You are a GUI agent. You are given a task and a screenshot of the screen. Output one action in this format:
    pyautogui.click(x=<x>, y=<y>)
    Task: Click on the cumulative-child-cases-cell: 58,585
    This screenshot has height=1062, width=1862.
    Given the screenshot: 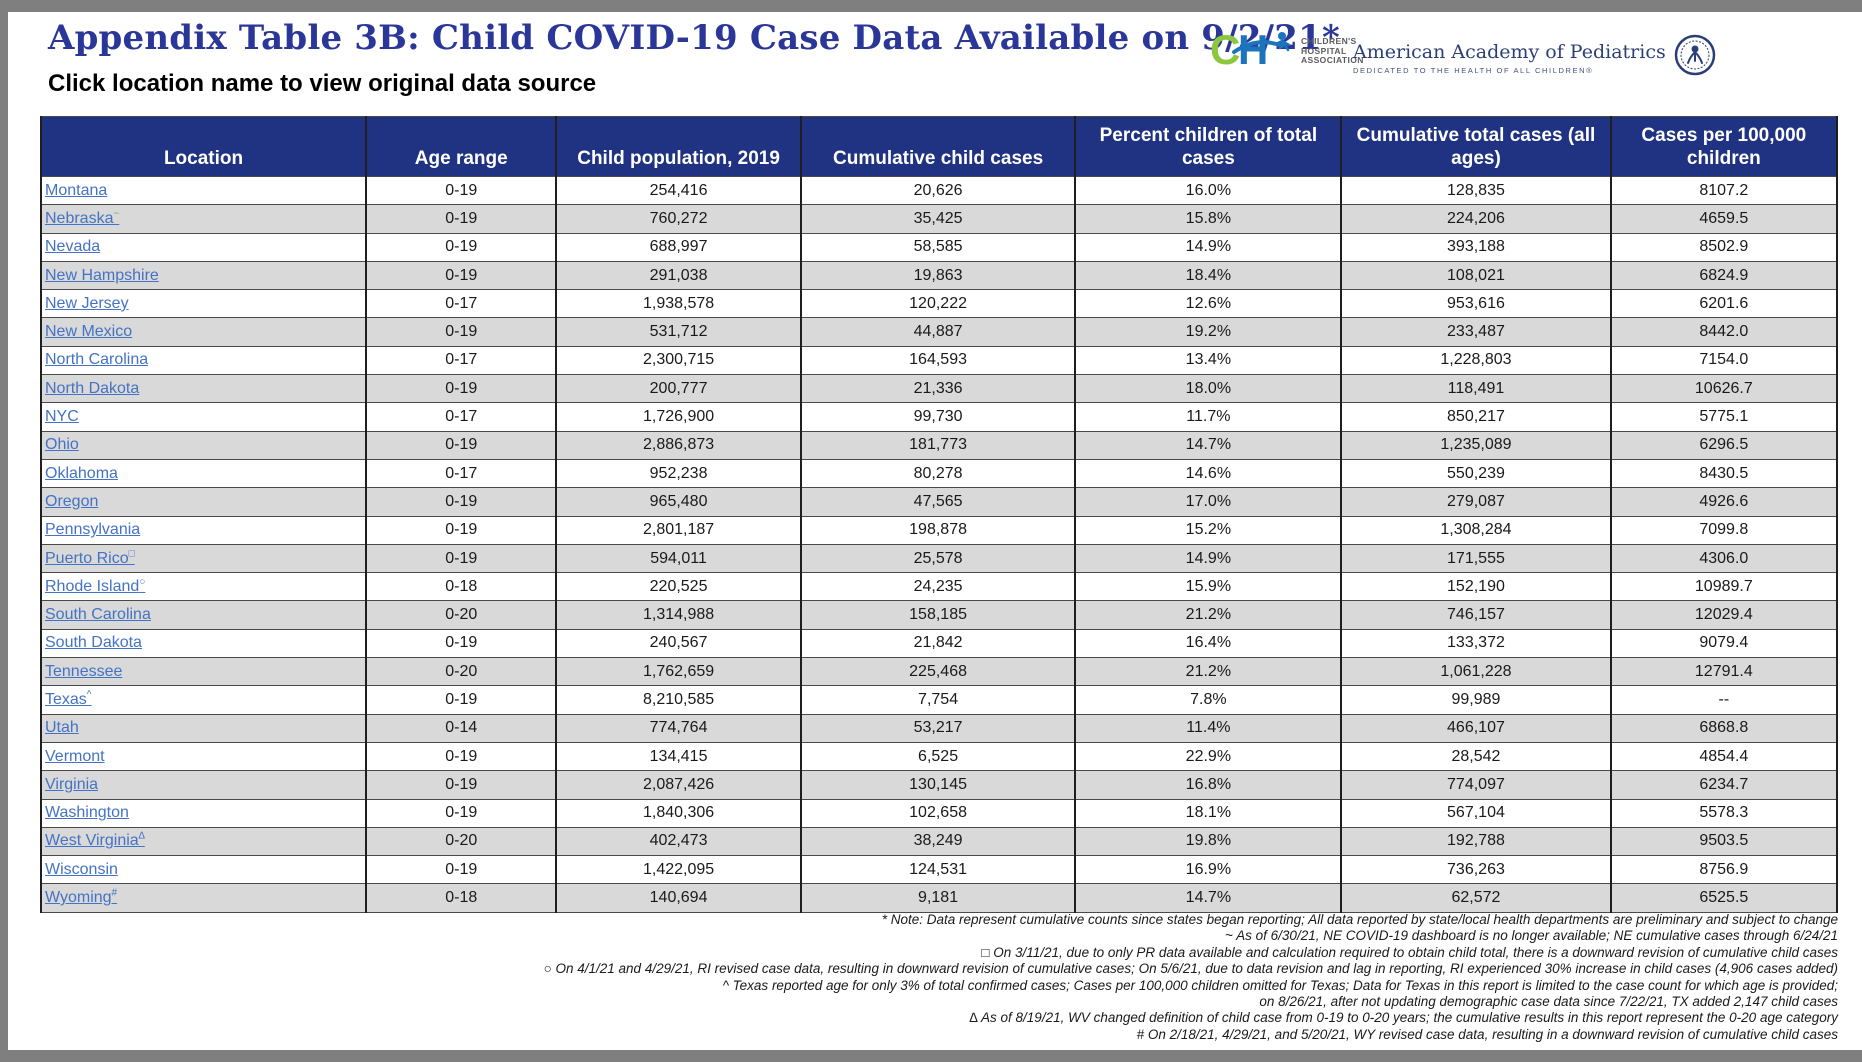 What is the action you would take?
    pyautogui.click(x=938, y=247)
    